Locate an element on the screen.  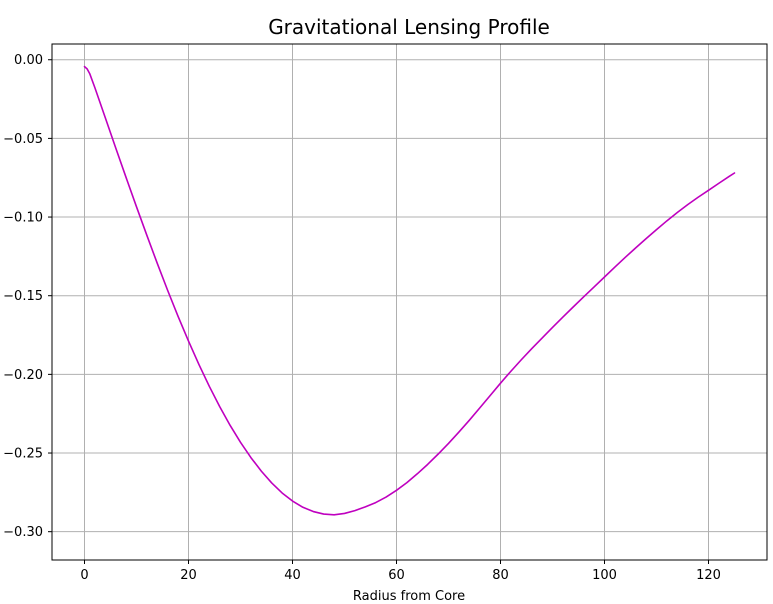
y-axis: 0.00 −0.05 −0.10 −0.15 −0.20 −0.25 −0.30 is located at coordinates (27, 296).